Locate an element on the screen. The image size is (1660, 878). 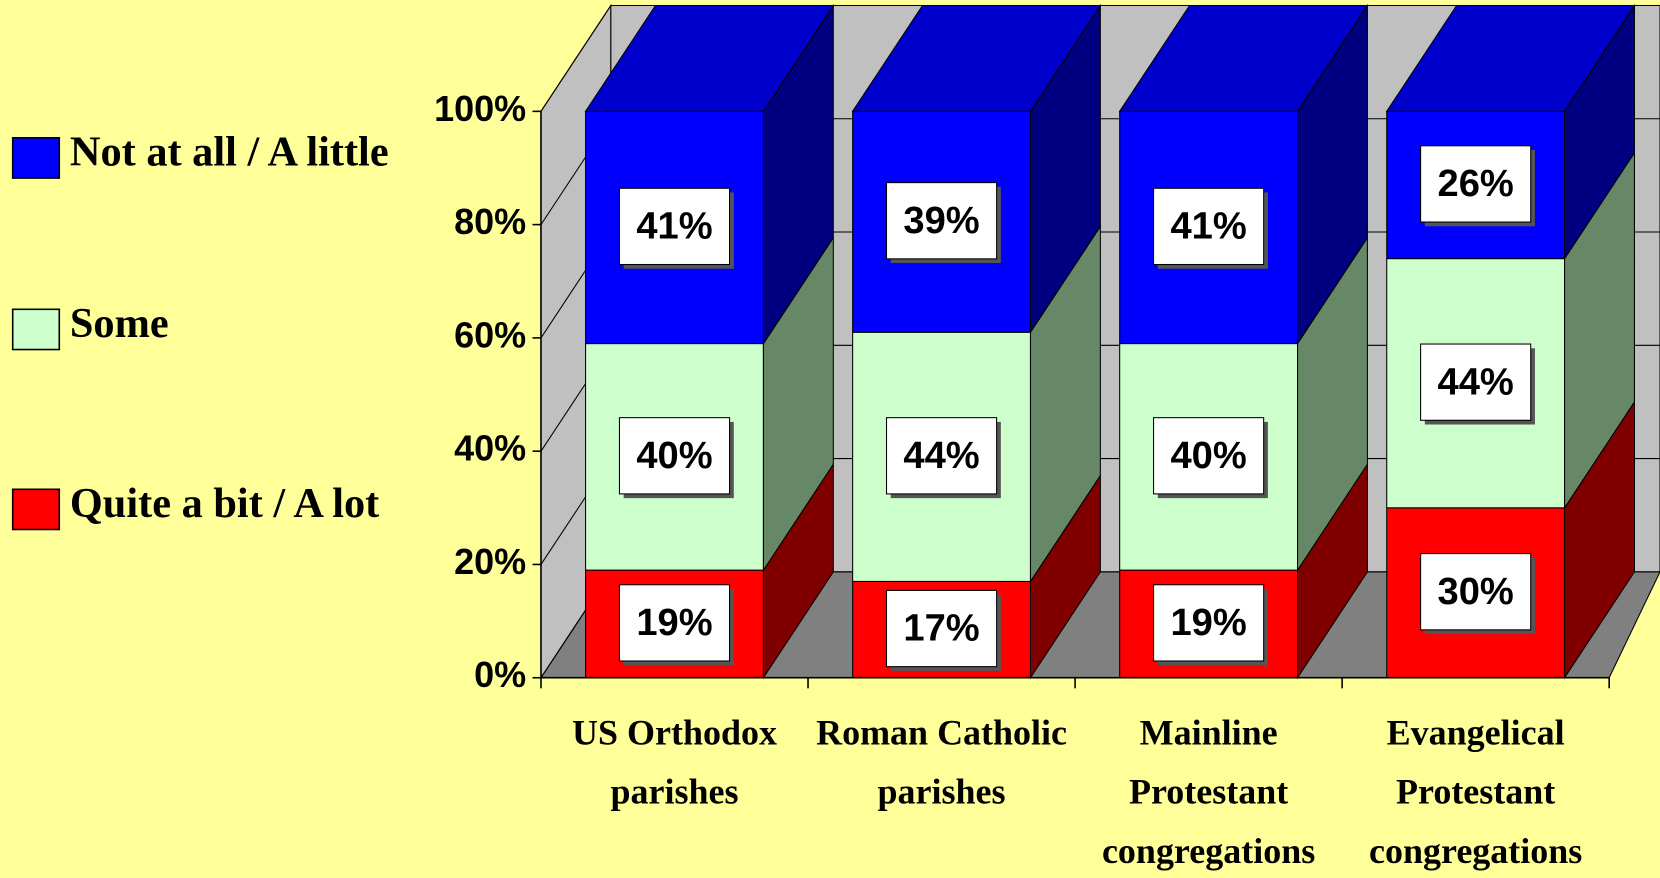
x-tick-label: Mainline Protestant congregations is located at coordinates (1208, 792).